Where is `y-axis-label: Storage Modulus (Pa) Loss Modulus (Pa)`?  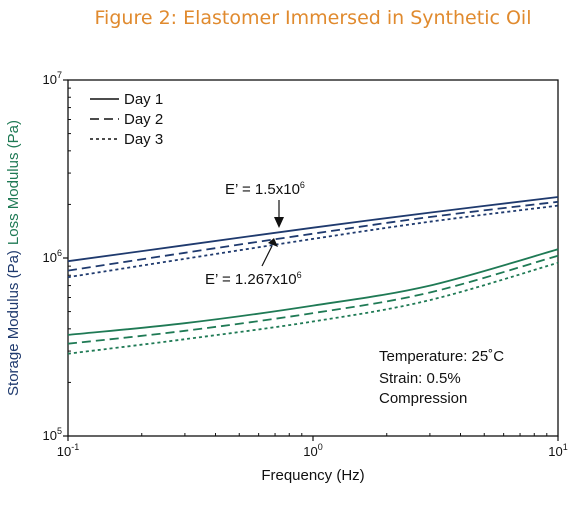 y-axis-label: Storage Modulus (Pa) Loss Modulus (Pa) is located at coordinates (13, 258).